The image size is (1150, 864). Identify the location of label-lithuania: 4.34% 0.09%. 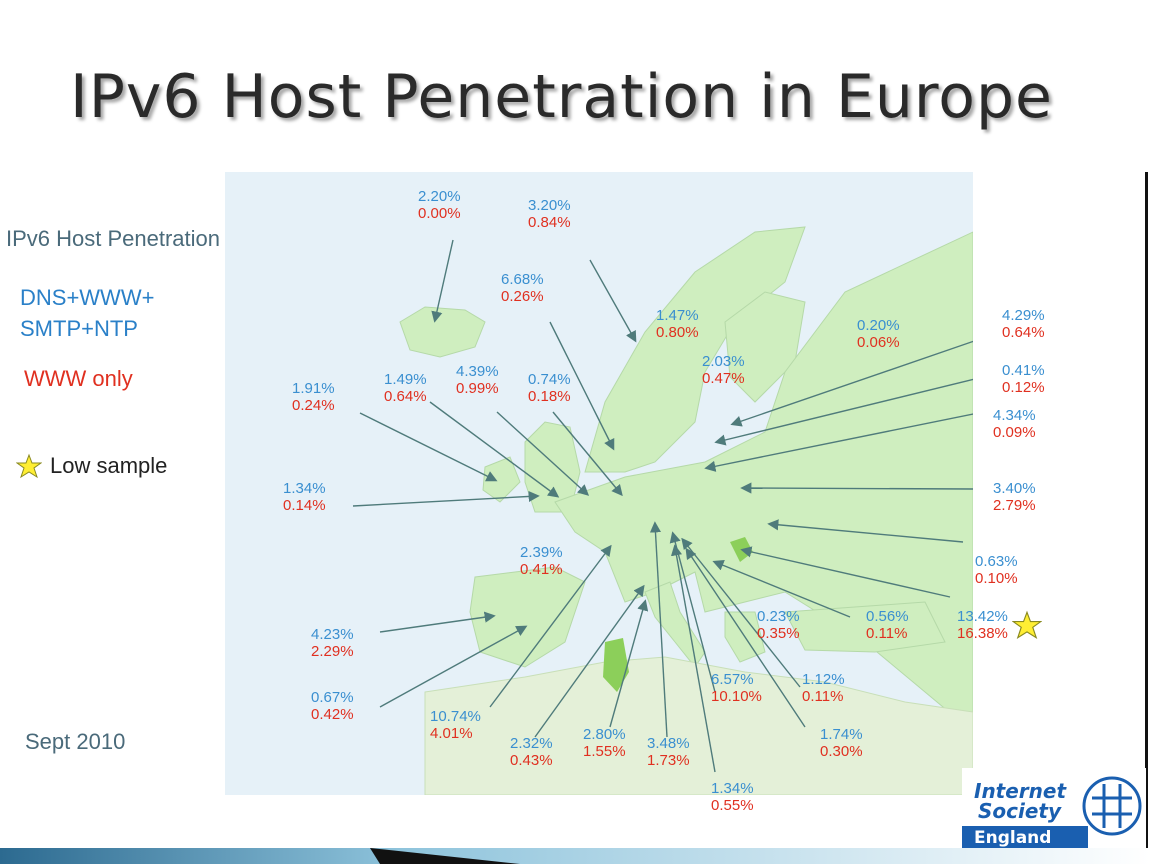
(1014, 424).